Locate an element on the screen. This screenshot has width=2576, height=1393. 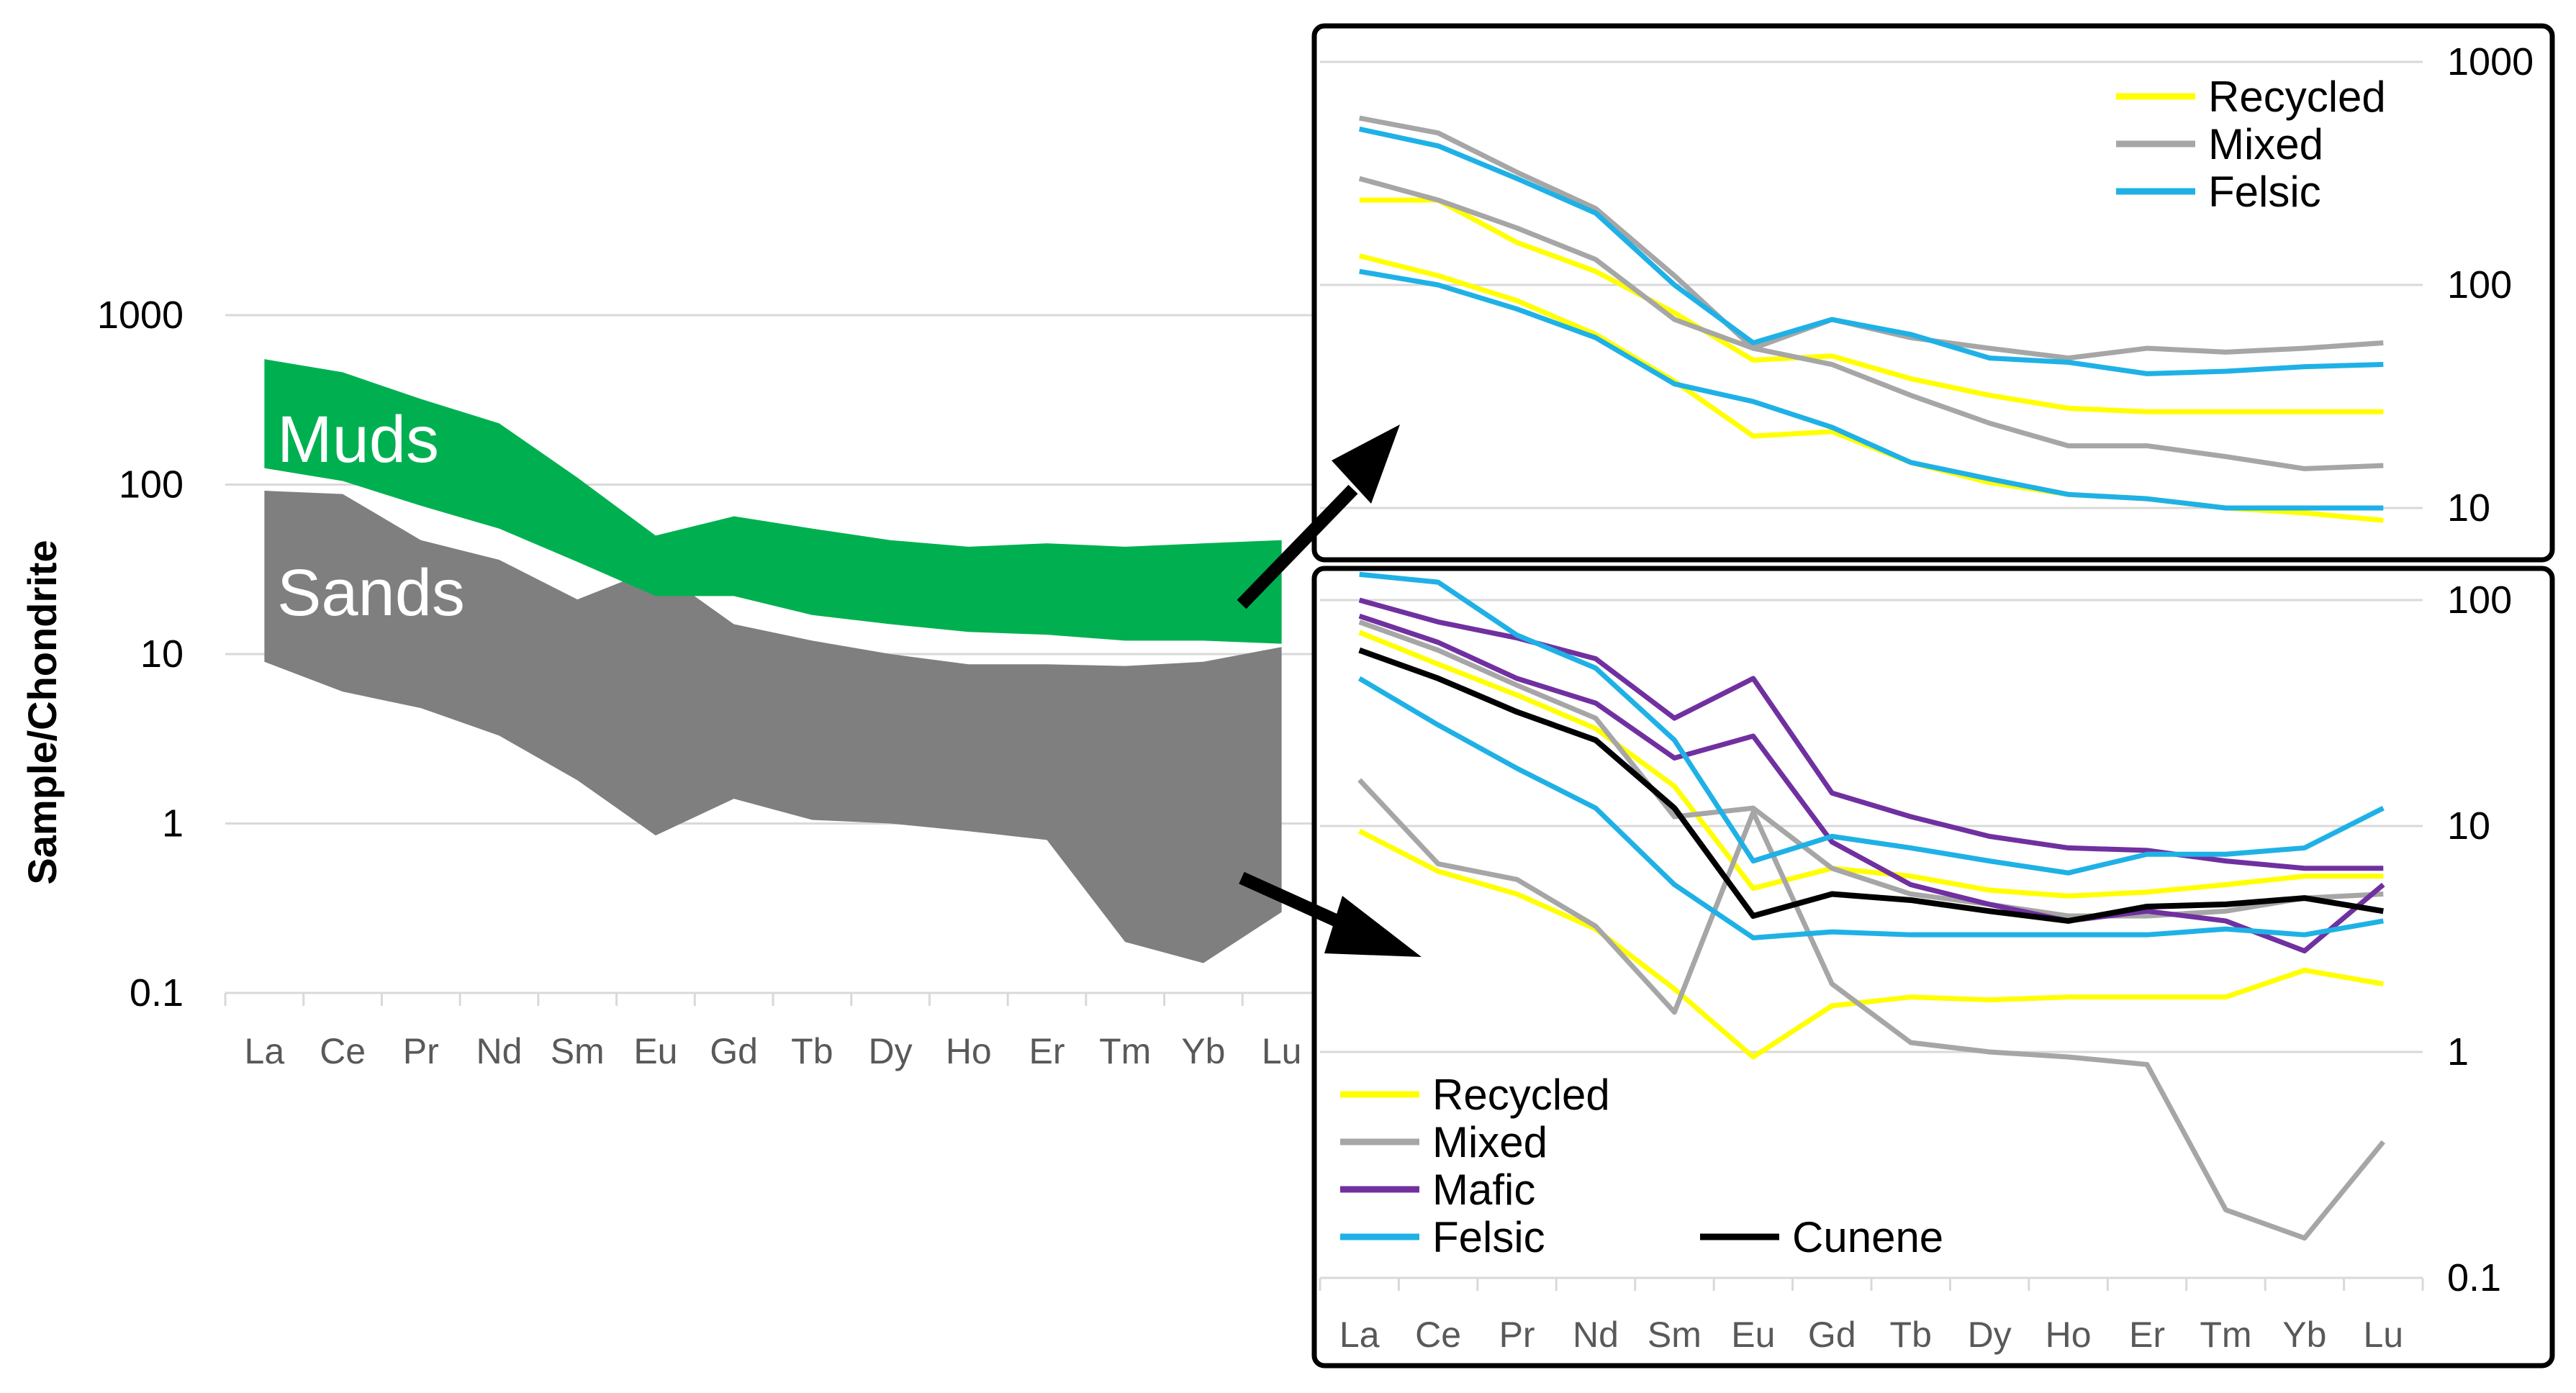
muds-detail-y-ticks: 10 100 1000 is located at coordinates (2490, 285).